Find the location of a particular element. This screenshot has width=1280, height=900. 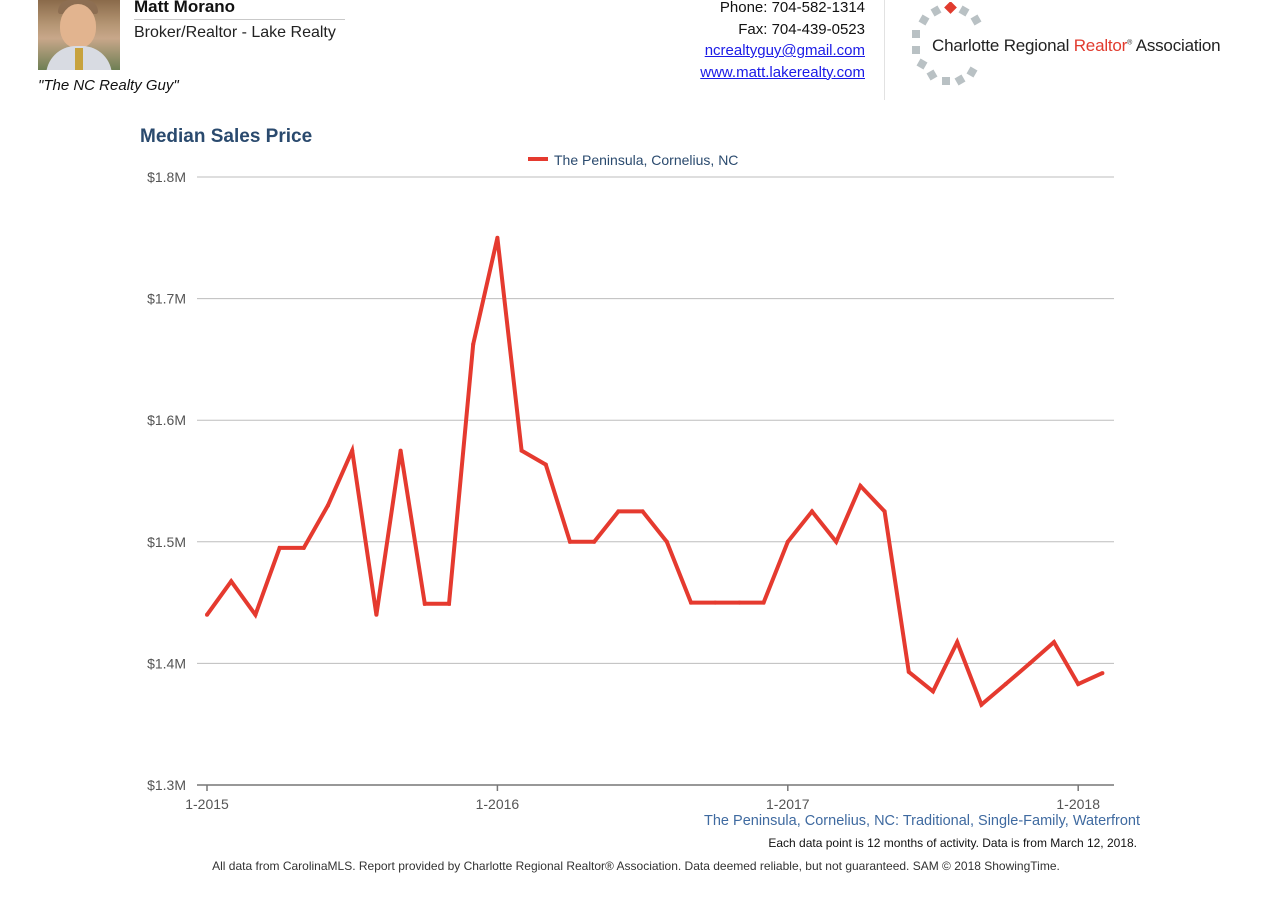

chart-title: Median Sales Price is located at coordinates (226, 136).